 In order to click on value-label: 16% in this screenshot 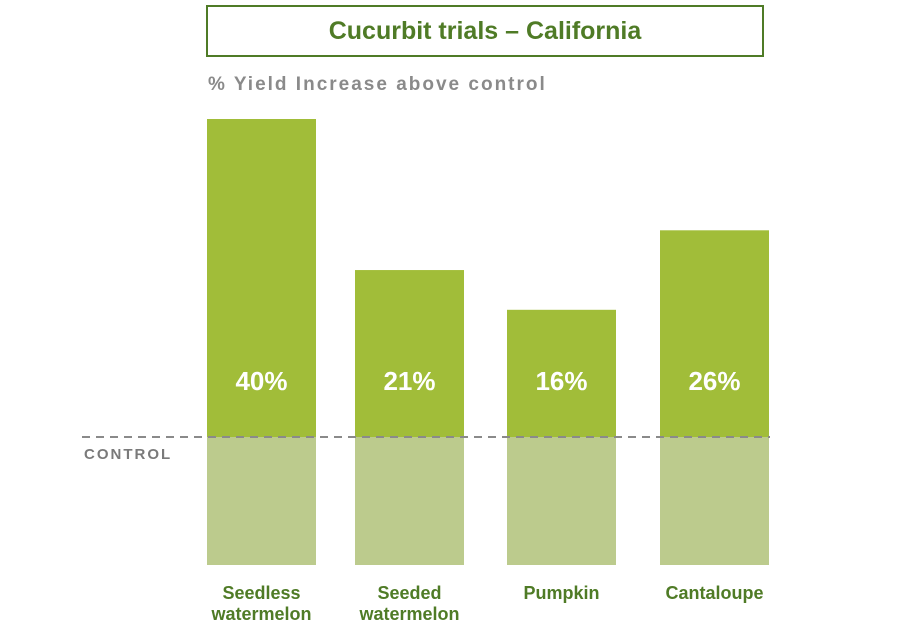, I will do `click(561, 381)`.